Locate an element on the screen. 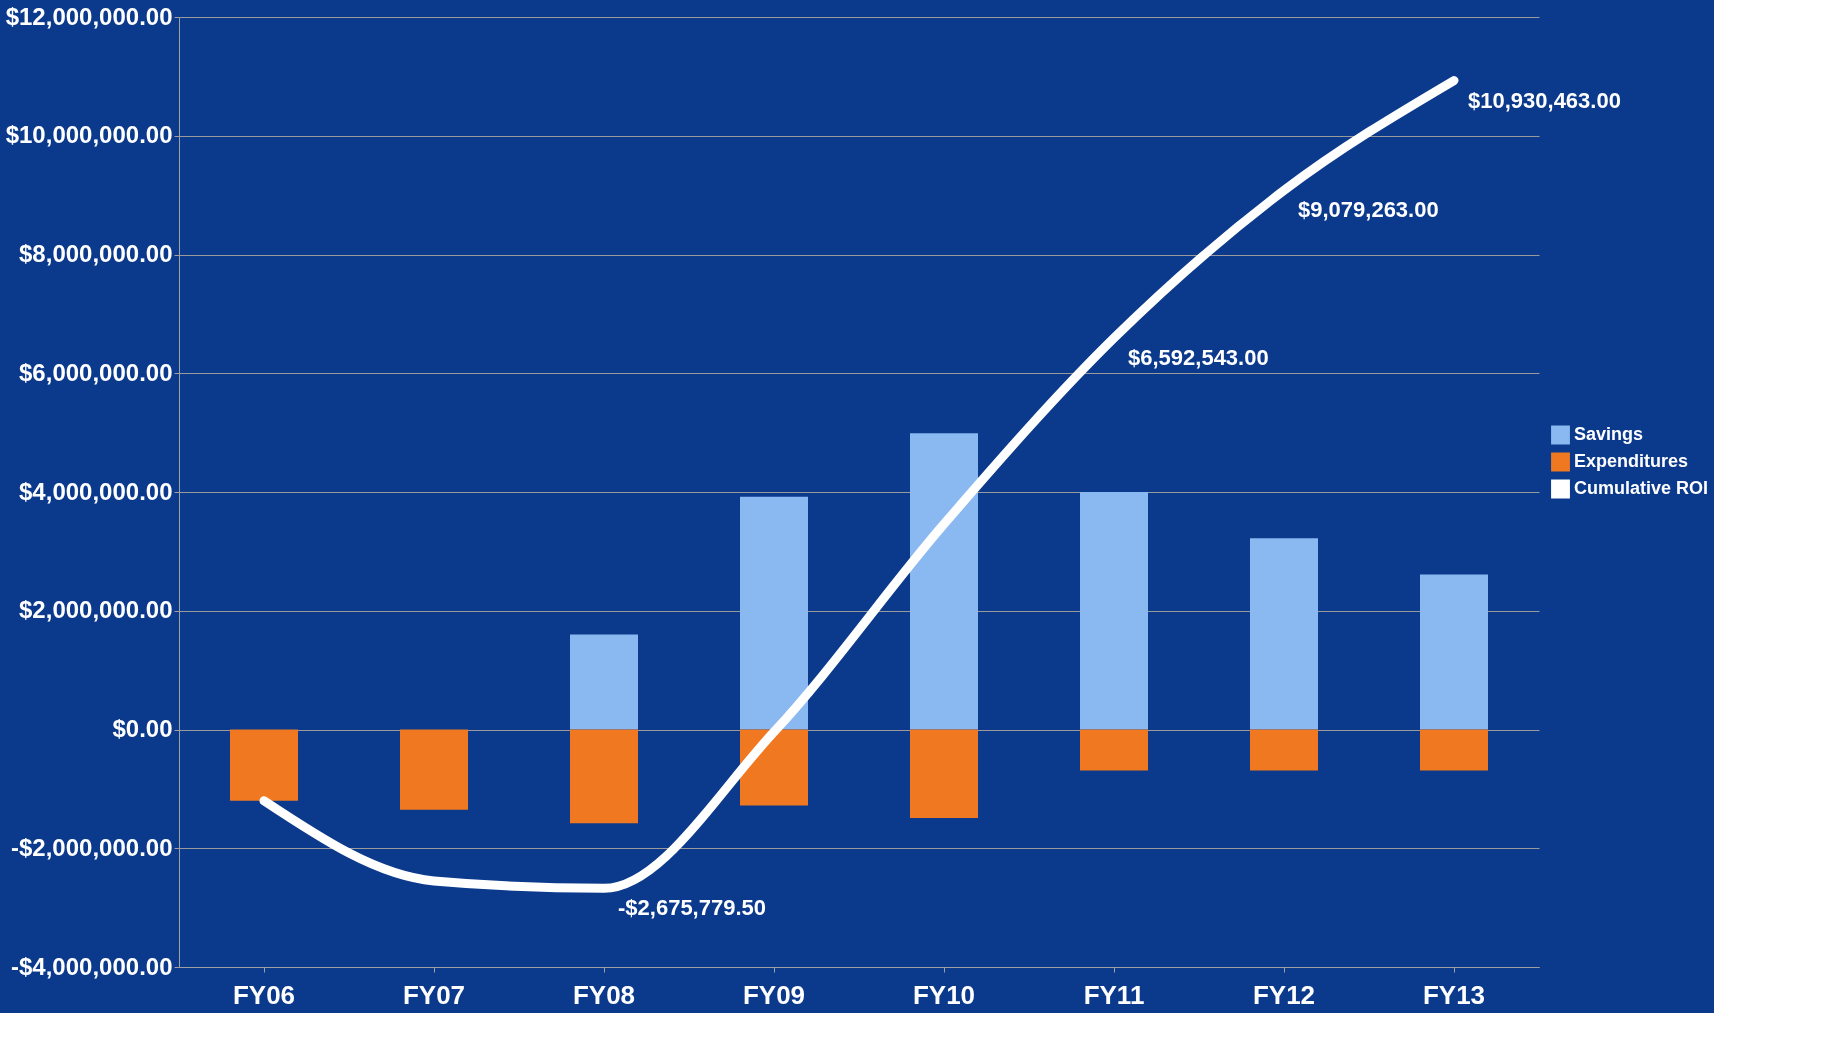  y-tick-label: -$4,000,000.00 is located at coordinates (92, 966).